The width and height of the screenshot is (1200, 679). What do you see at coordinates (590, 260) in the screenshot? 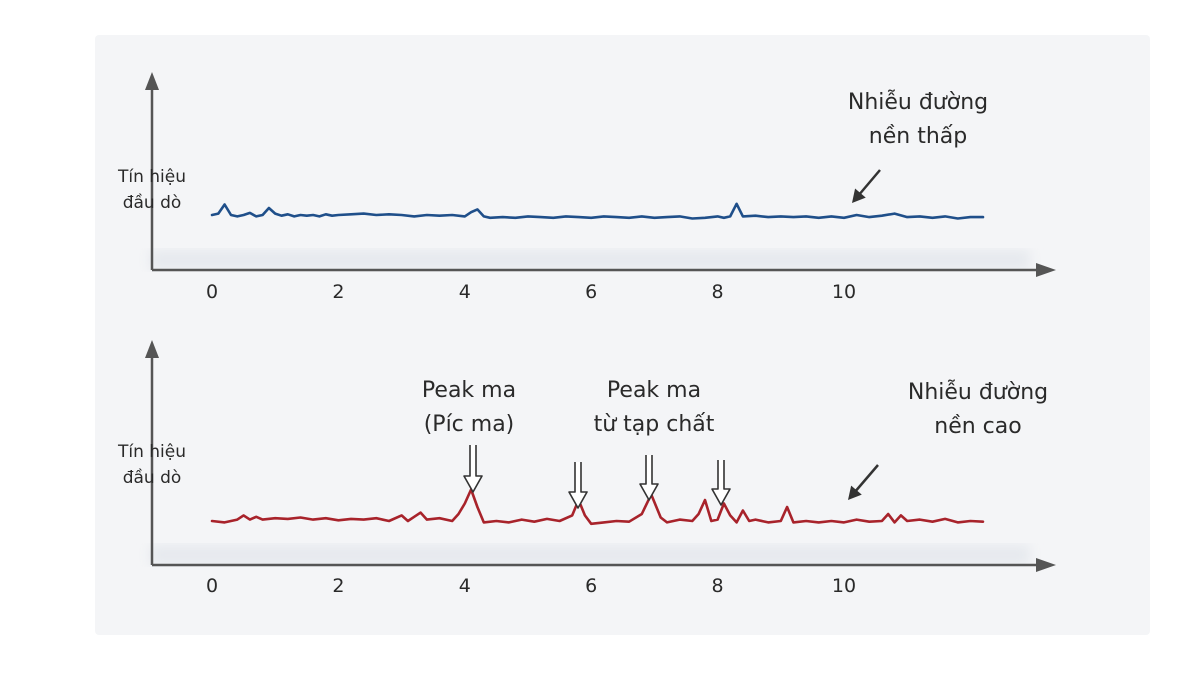
I see `panel-a-glow` at bounding box center [590, 260].